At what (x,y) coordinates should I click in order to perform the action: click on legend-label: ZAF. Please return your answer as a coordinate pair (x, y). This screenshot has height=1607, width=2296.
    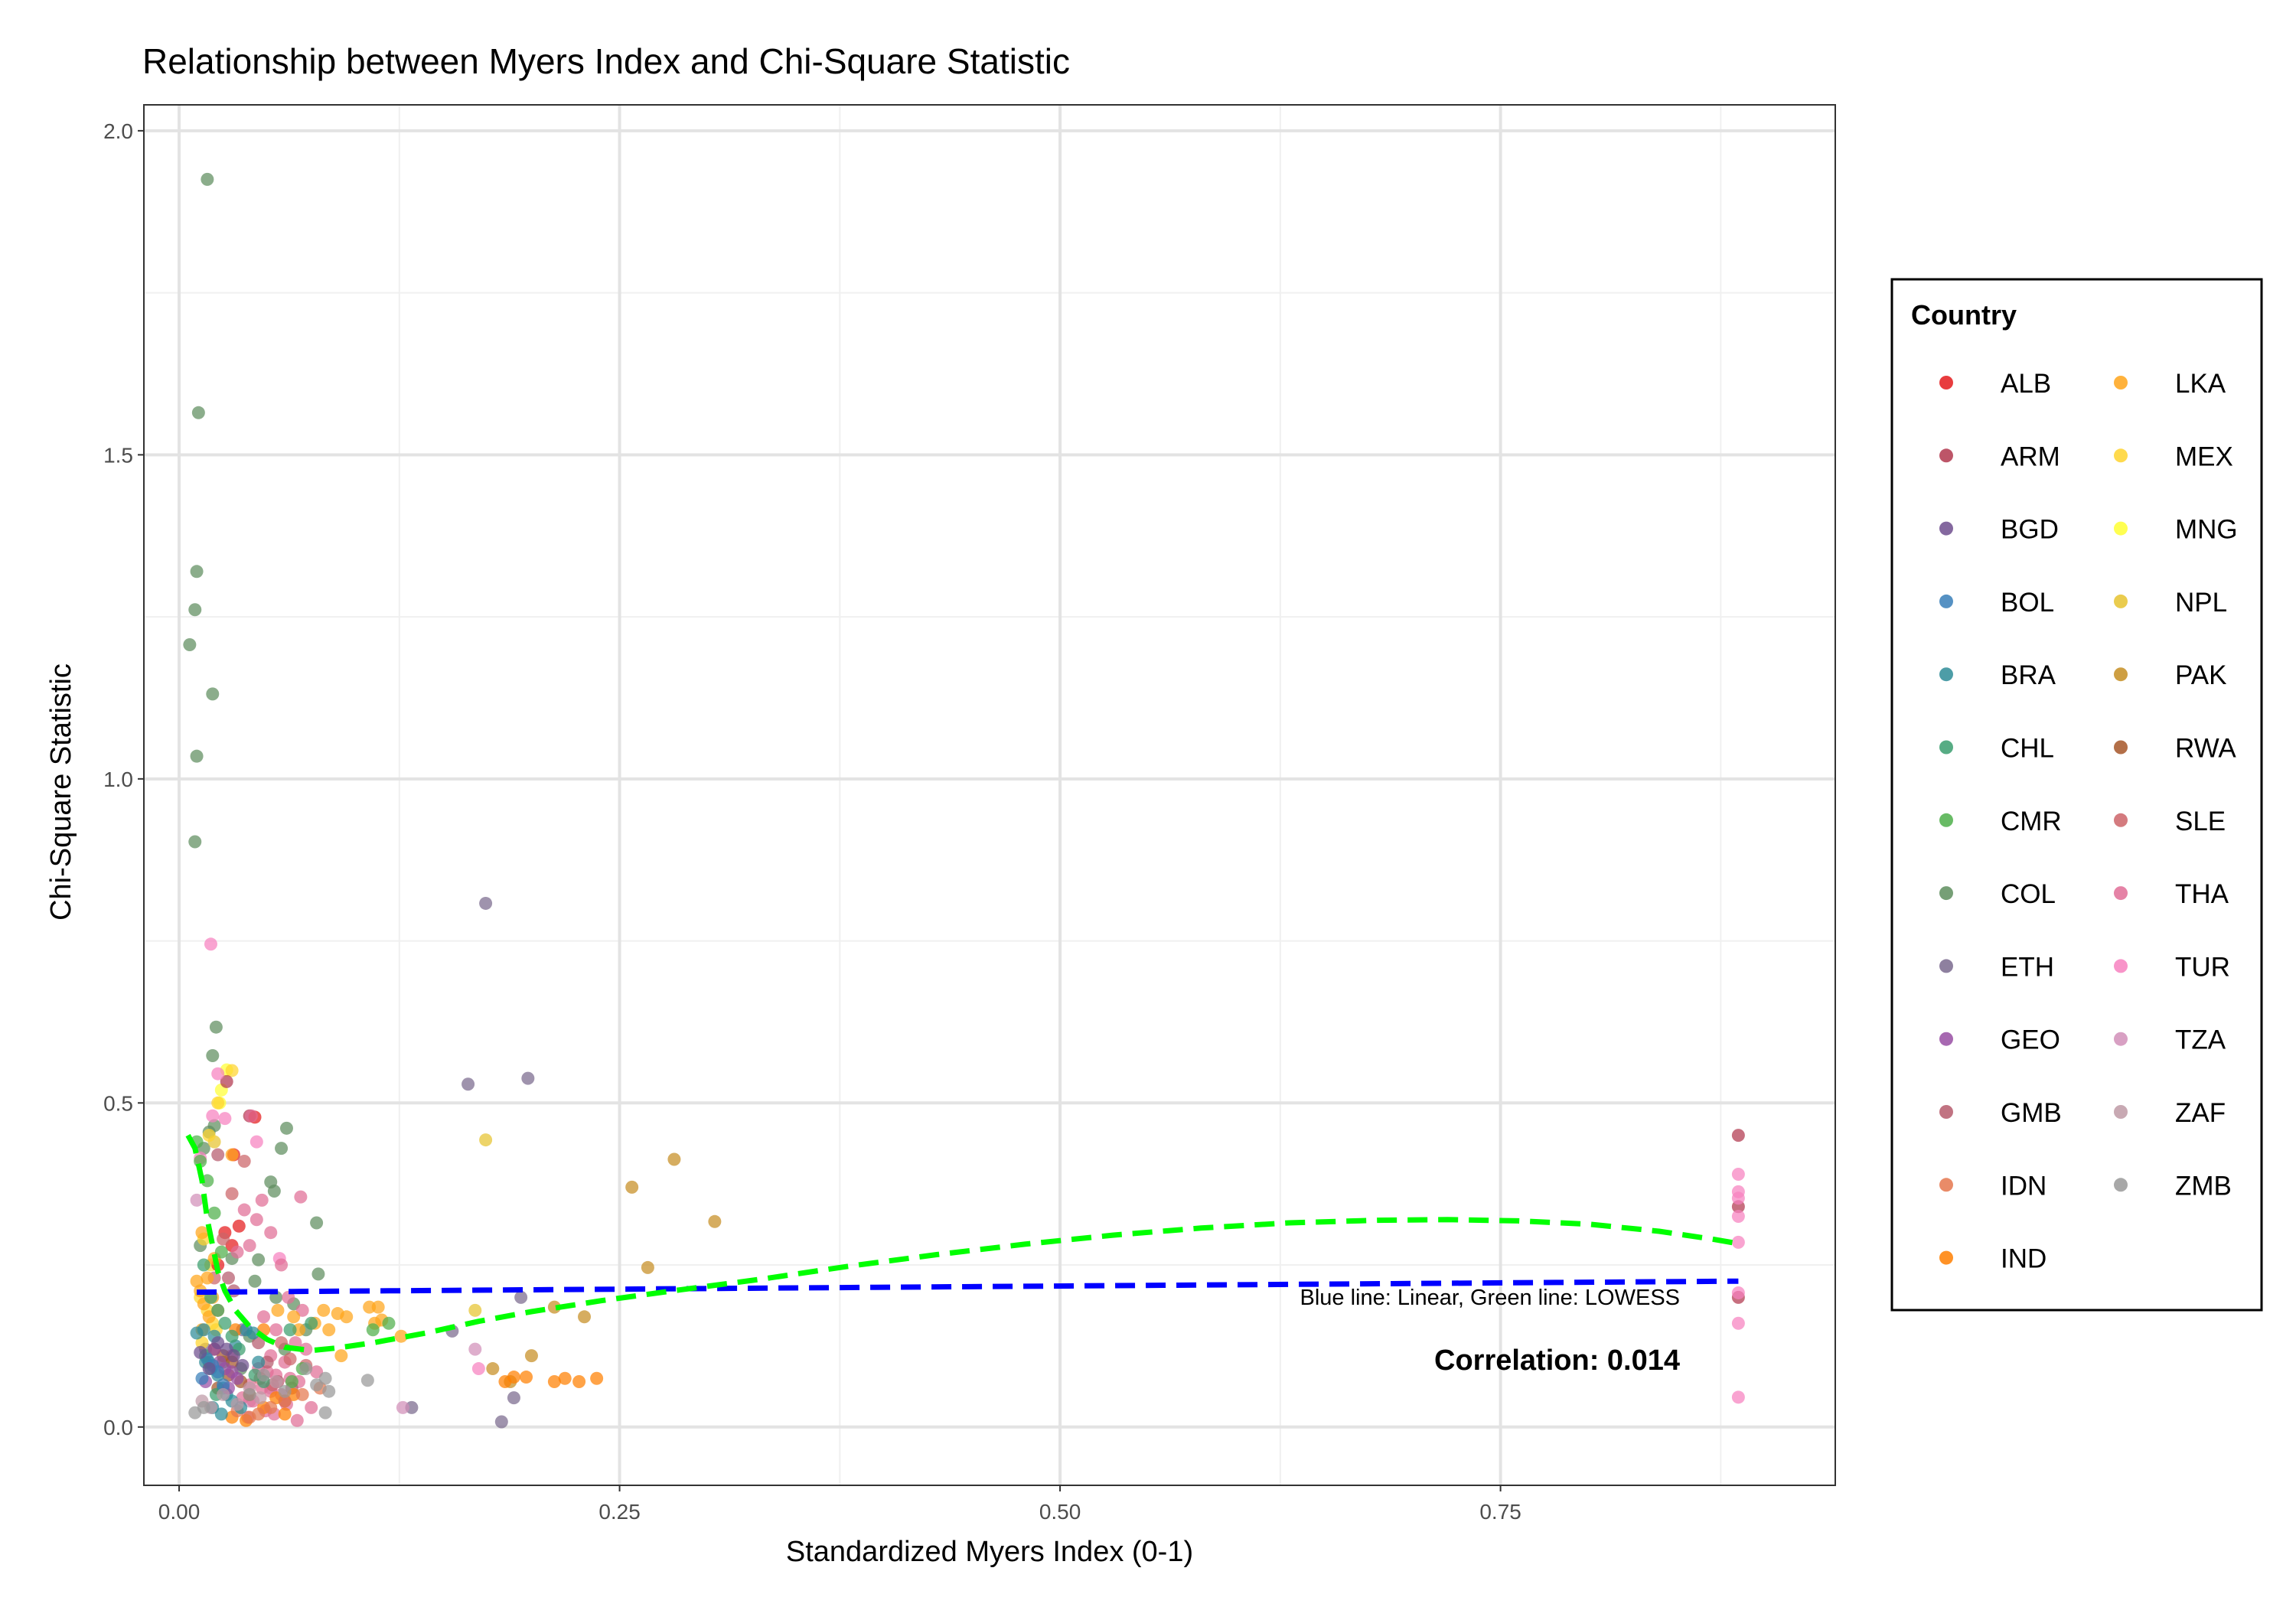
    Looking at the image, I should click on (2200, 1113).